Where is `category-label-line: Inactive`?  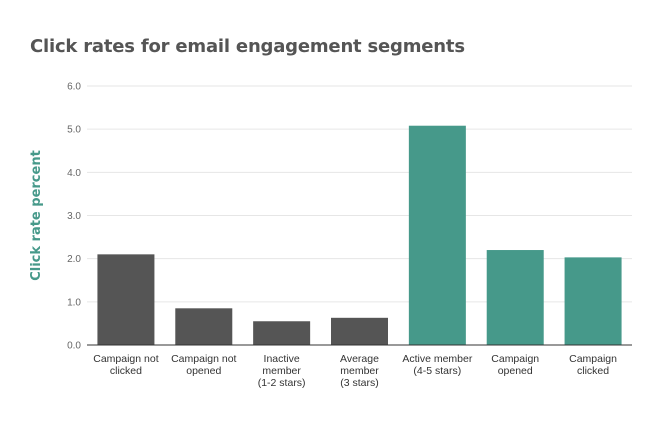 category-label-line: Inactive is located at coordinates (282, 359).